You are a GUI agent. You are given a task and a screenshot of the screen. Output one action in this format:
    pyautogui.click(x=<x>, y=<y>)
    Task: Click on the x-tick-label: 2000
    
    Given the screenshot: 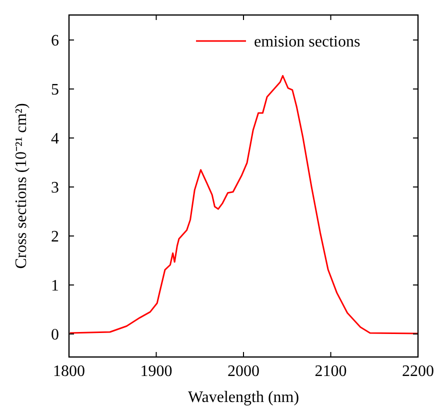 What is the action you would take?
    pyautogui.click(x=244, y=371)
    